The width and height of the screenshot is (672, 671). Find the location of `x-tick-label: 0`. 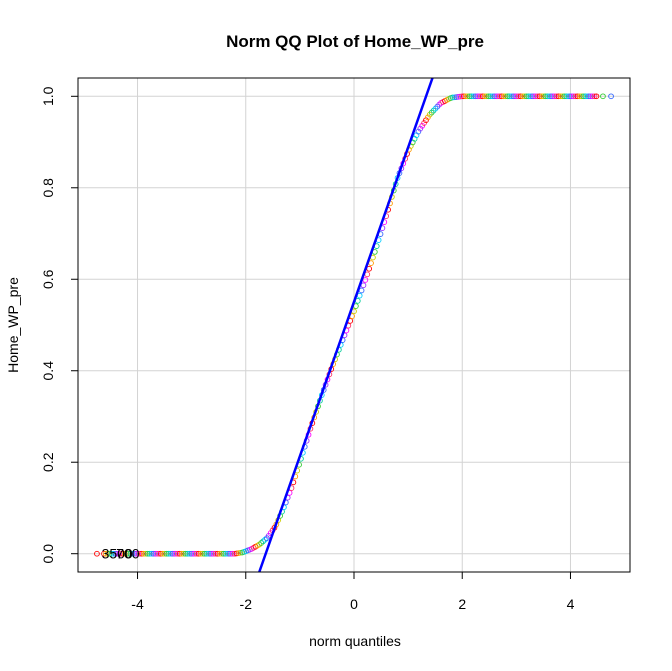

x-tick-label: 0 is located at coordinates (354, 604).